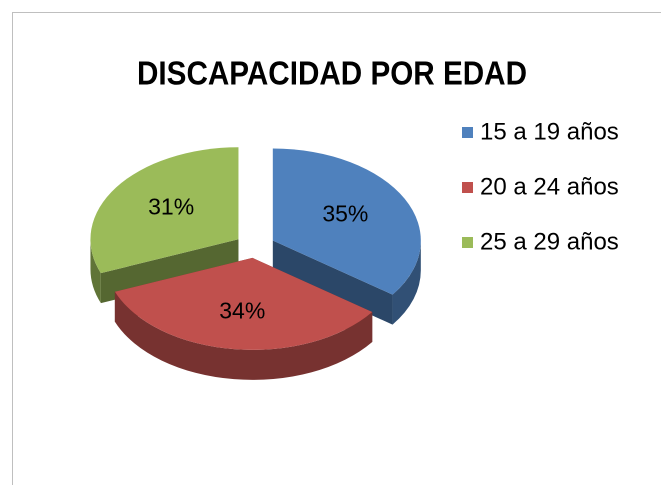 The image size is (661, 485). What do you see at coordinates (549, 131) in the screenshot?
I see `legend-label: 15 a 19 años` at bounding box center [549, 131].